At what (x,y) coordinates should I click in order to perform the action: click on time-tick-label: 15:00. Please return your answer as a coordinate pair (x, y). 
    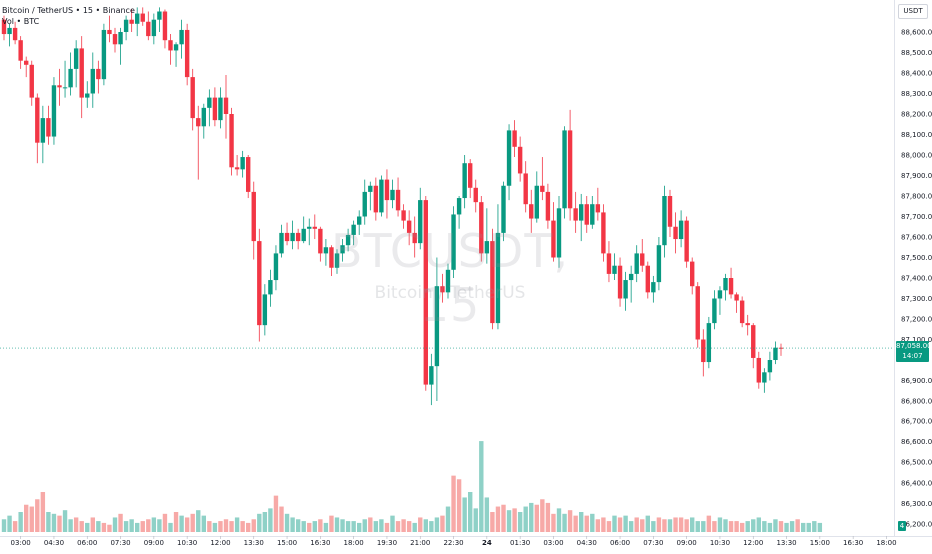
    Looking at the image, I should click on (287, 543).